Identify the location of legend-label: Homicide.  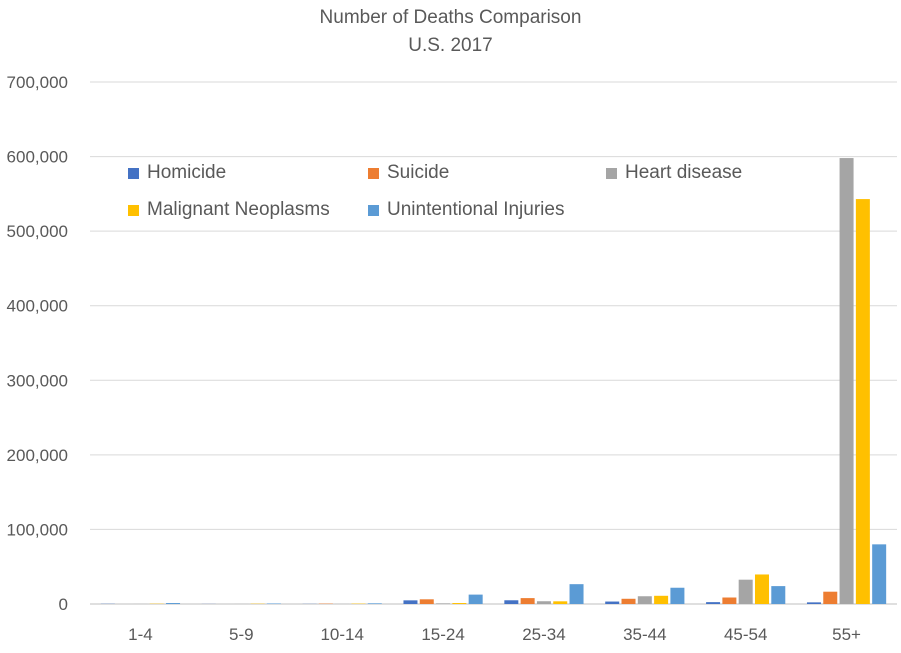
(187, 172).